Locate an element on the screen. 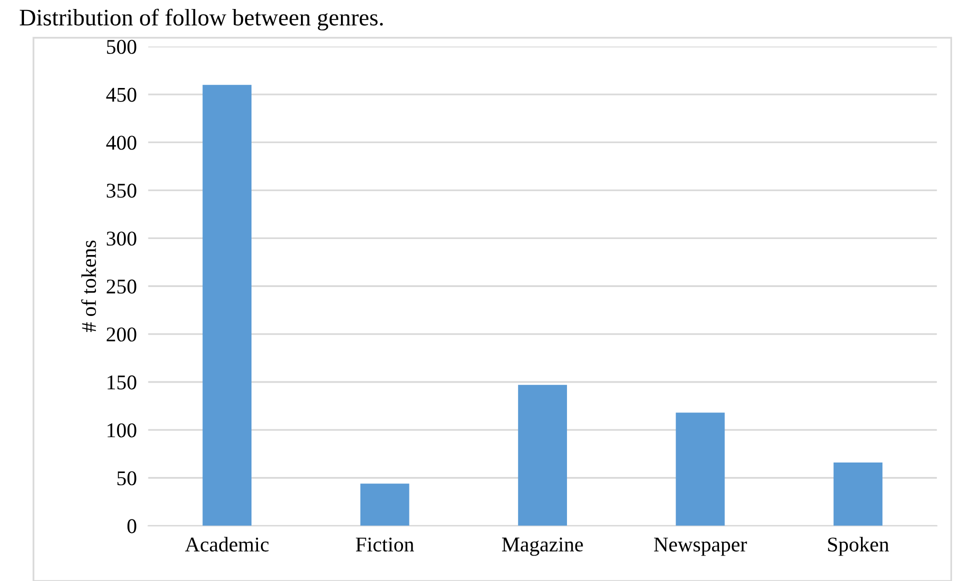 This screenshot has height=581, width=956. y-tick-label: 50 is located at coordinates (126, 478).